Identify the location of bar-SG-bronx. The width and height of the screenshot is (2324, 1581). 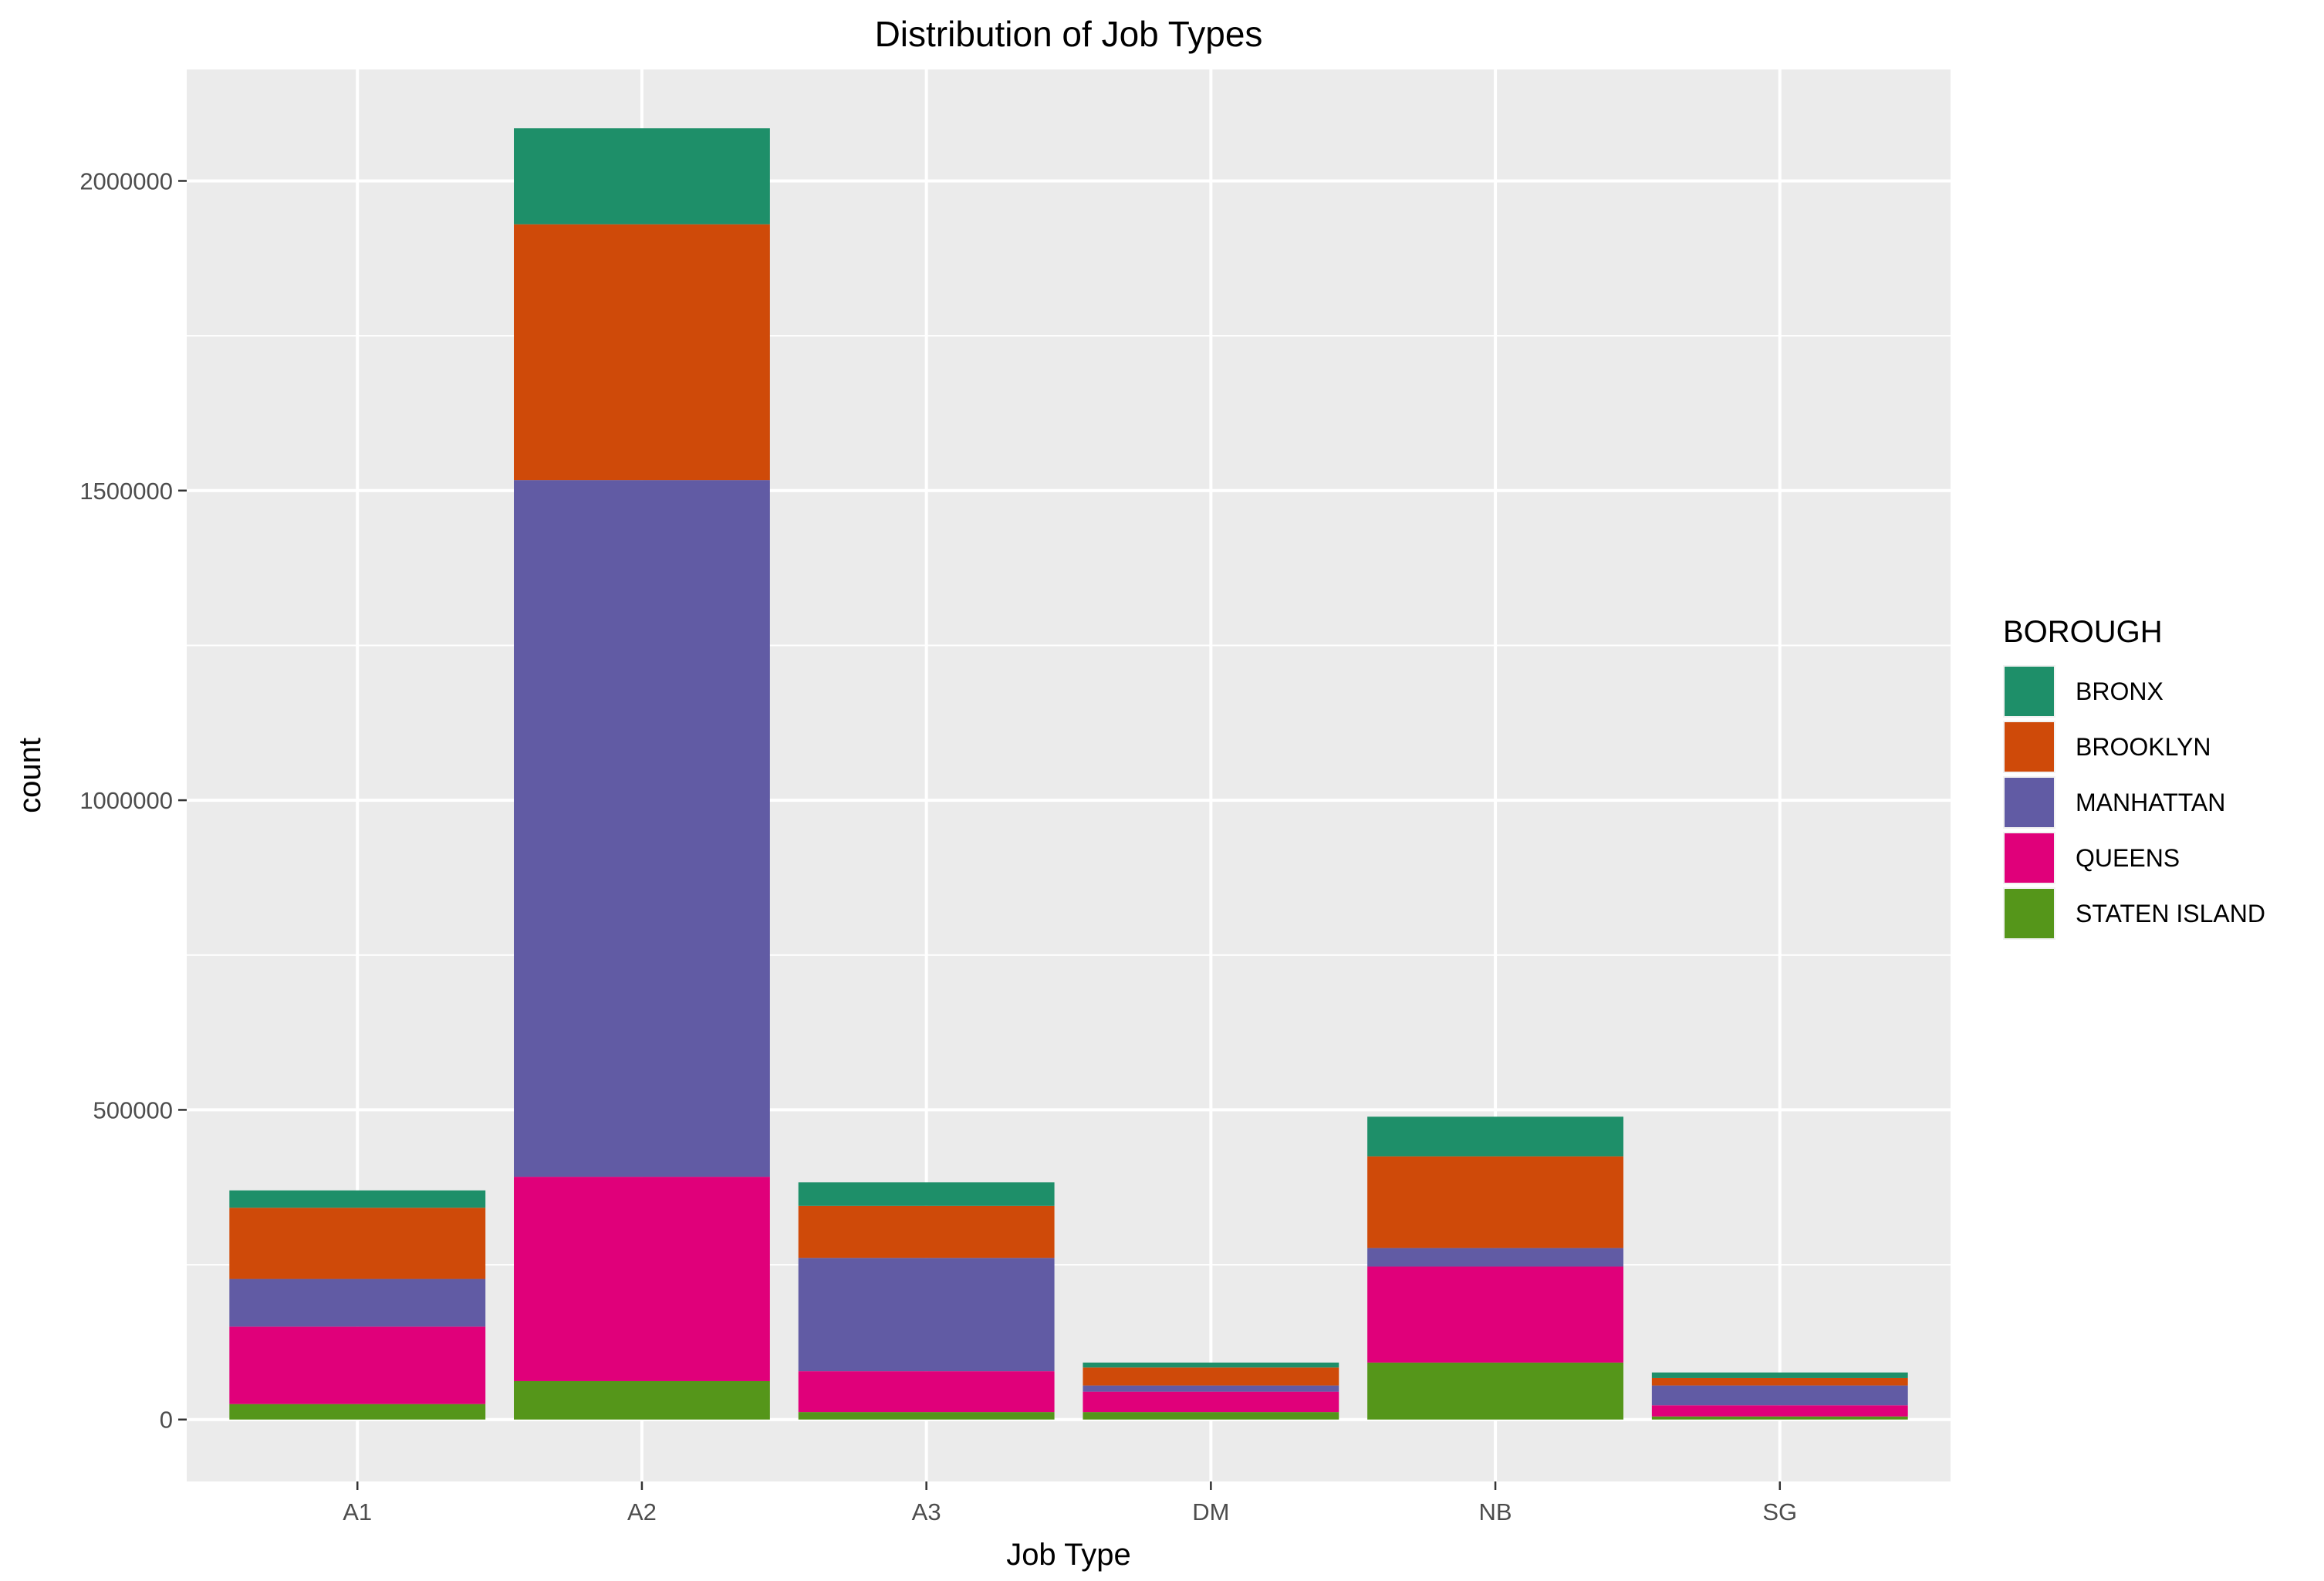
(1779, 1375).